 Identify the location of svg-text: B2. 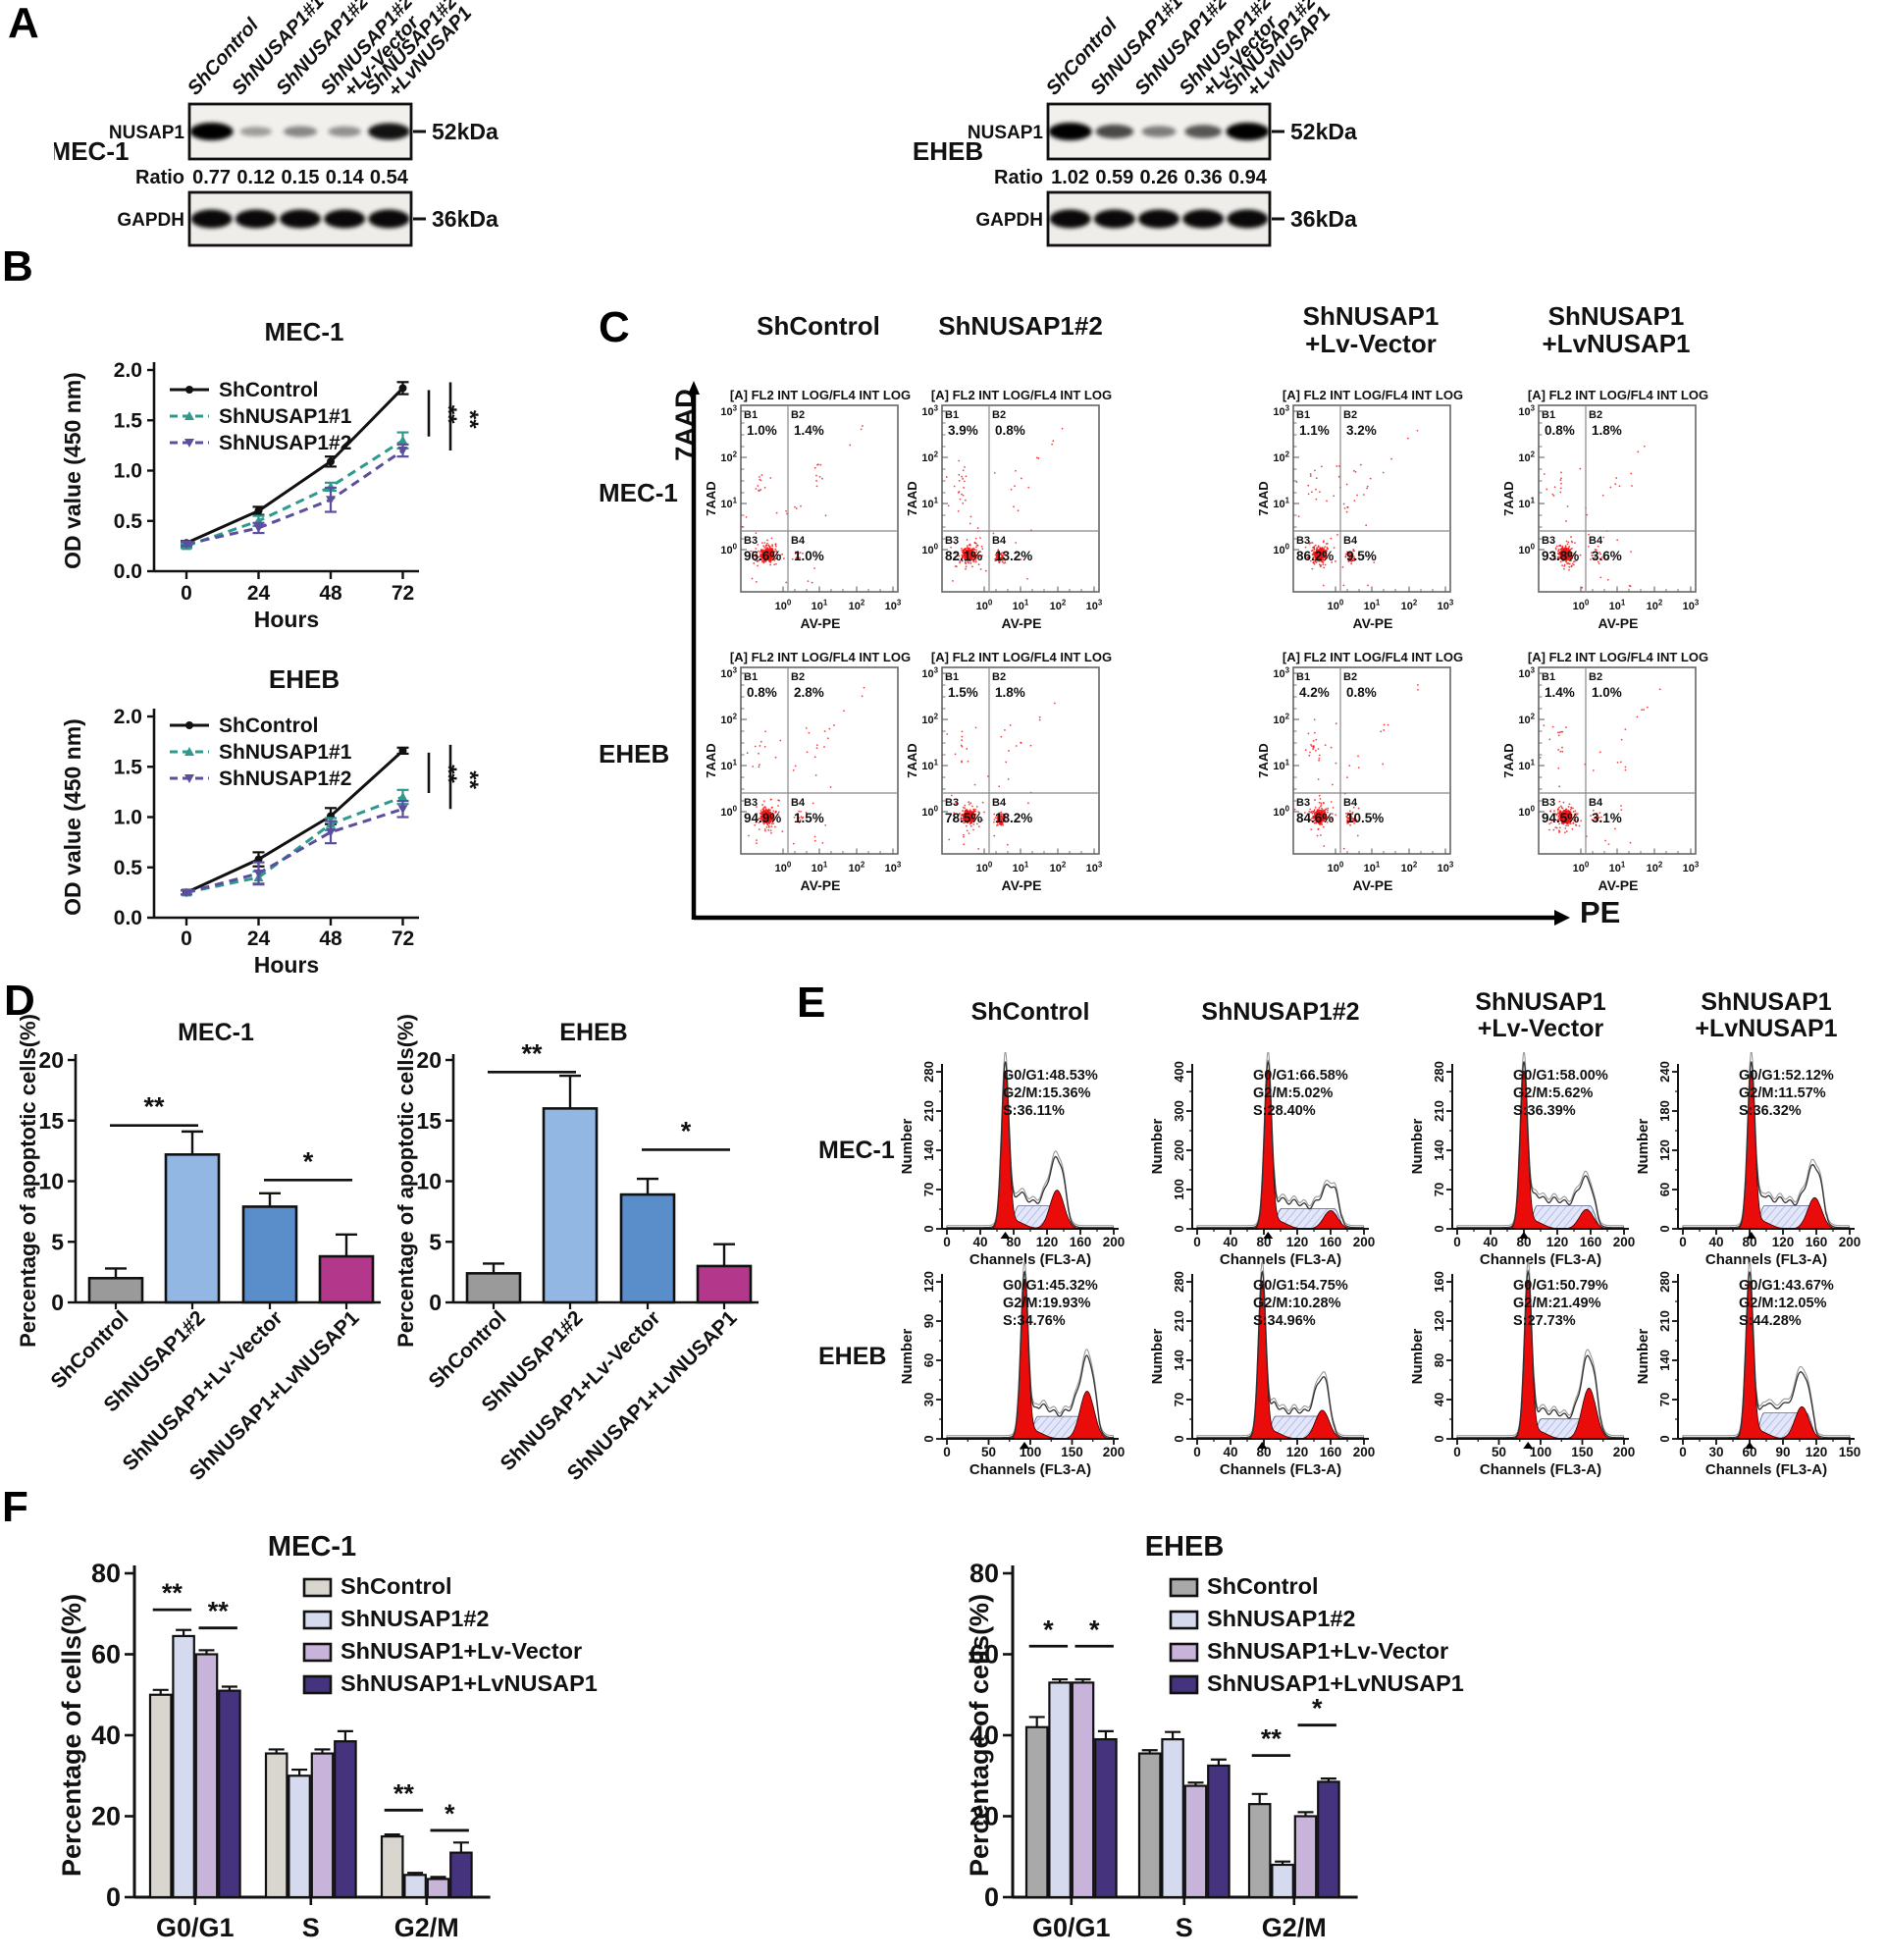
(1595, 677).